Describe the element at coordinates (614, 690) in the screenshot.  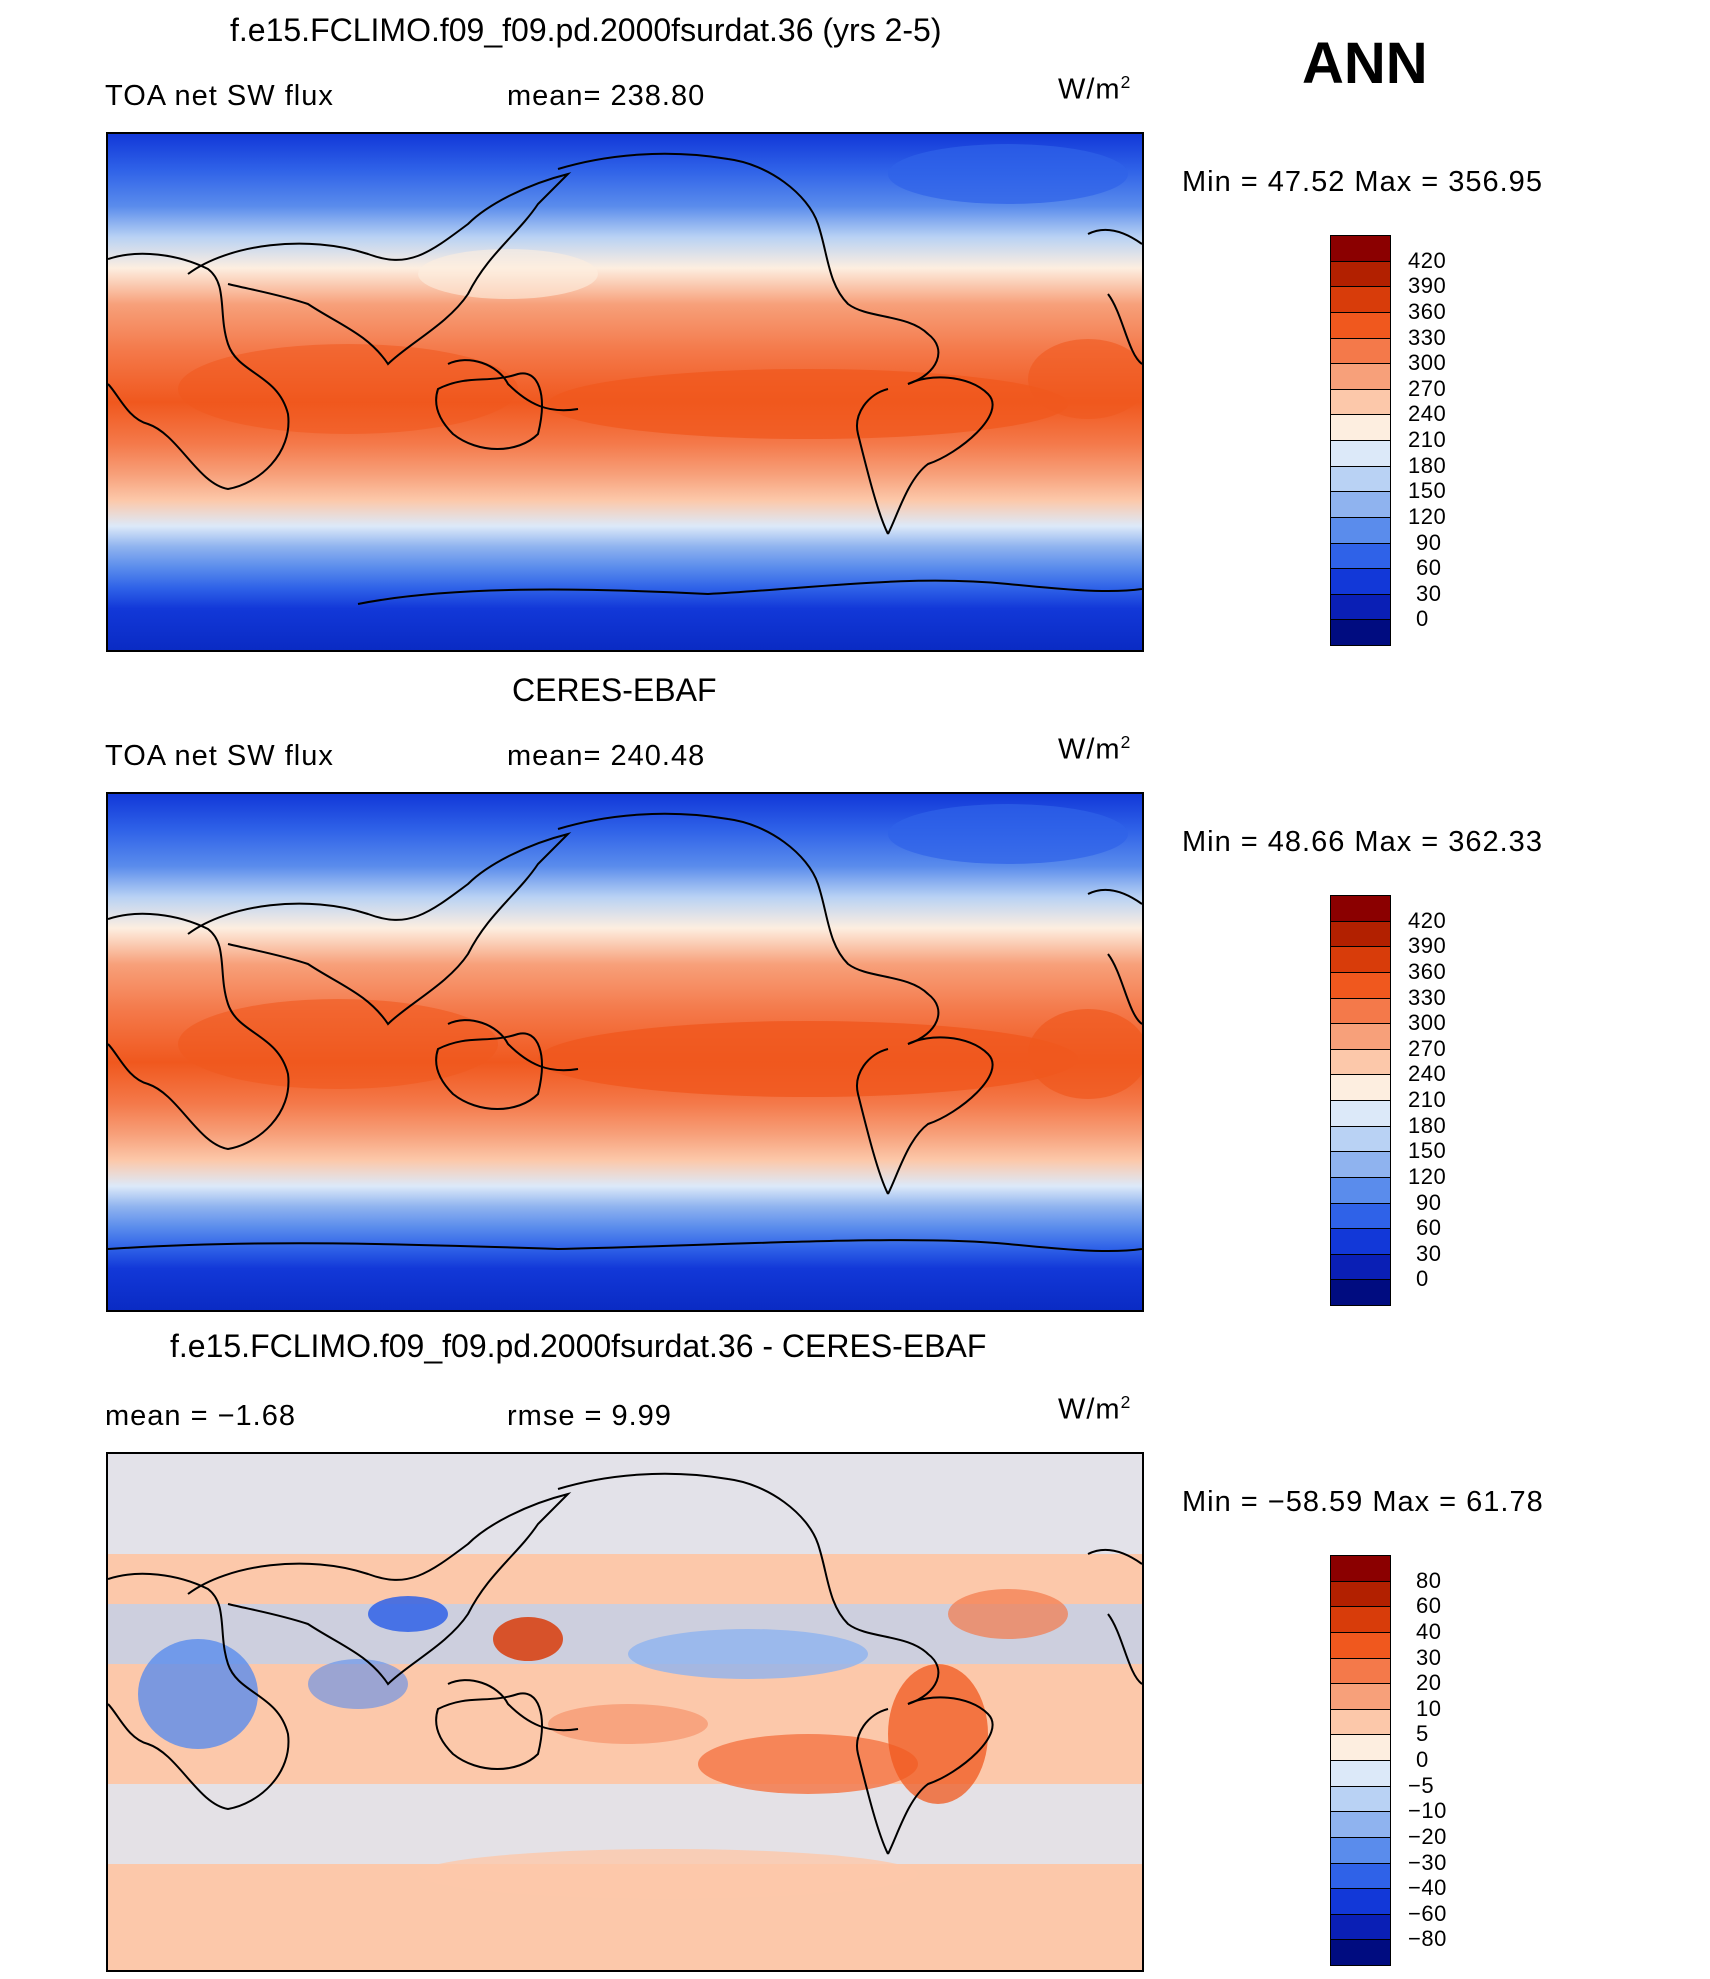
I see `panel2-title: CERES-EBAF` at that location.